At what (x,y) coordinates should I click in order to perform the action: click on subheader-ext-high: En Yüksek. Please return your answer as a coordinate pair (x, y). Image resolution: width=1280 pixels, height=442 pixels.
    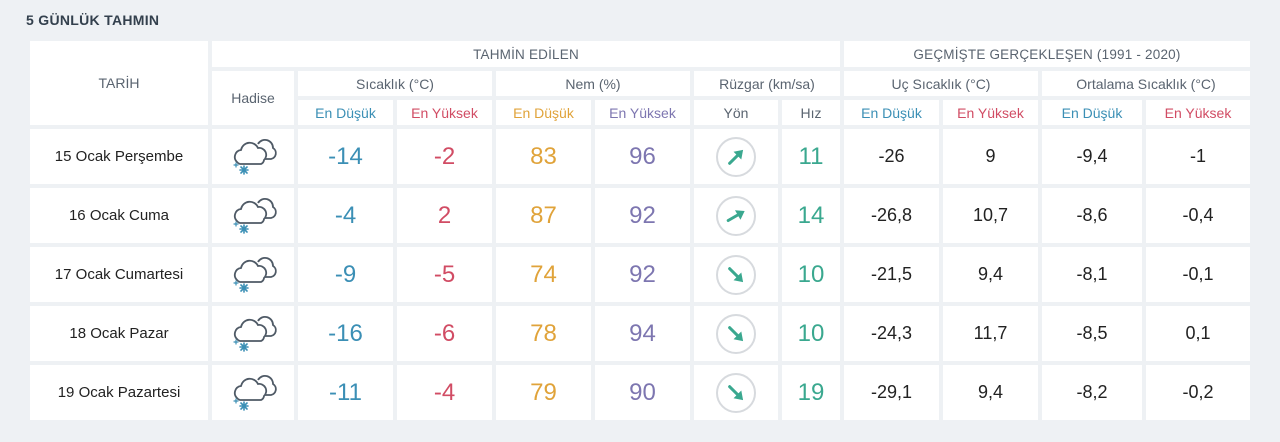
    Looking at the image, I should click on (990, 112).